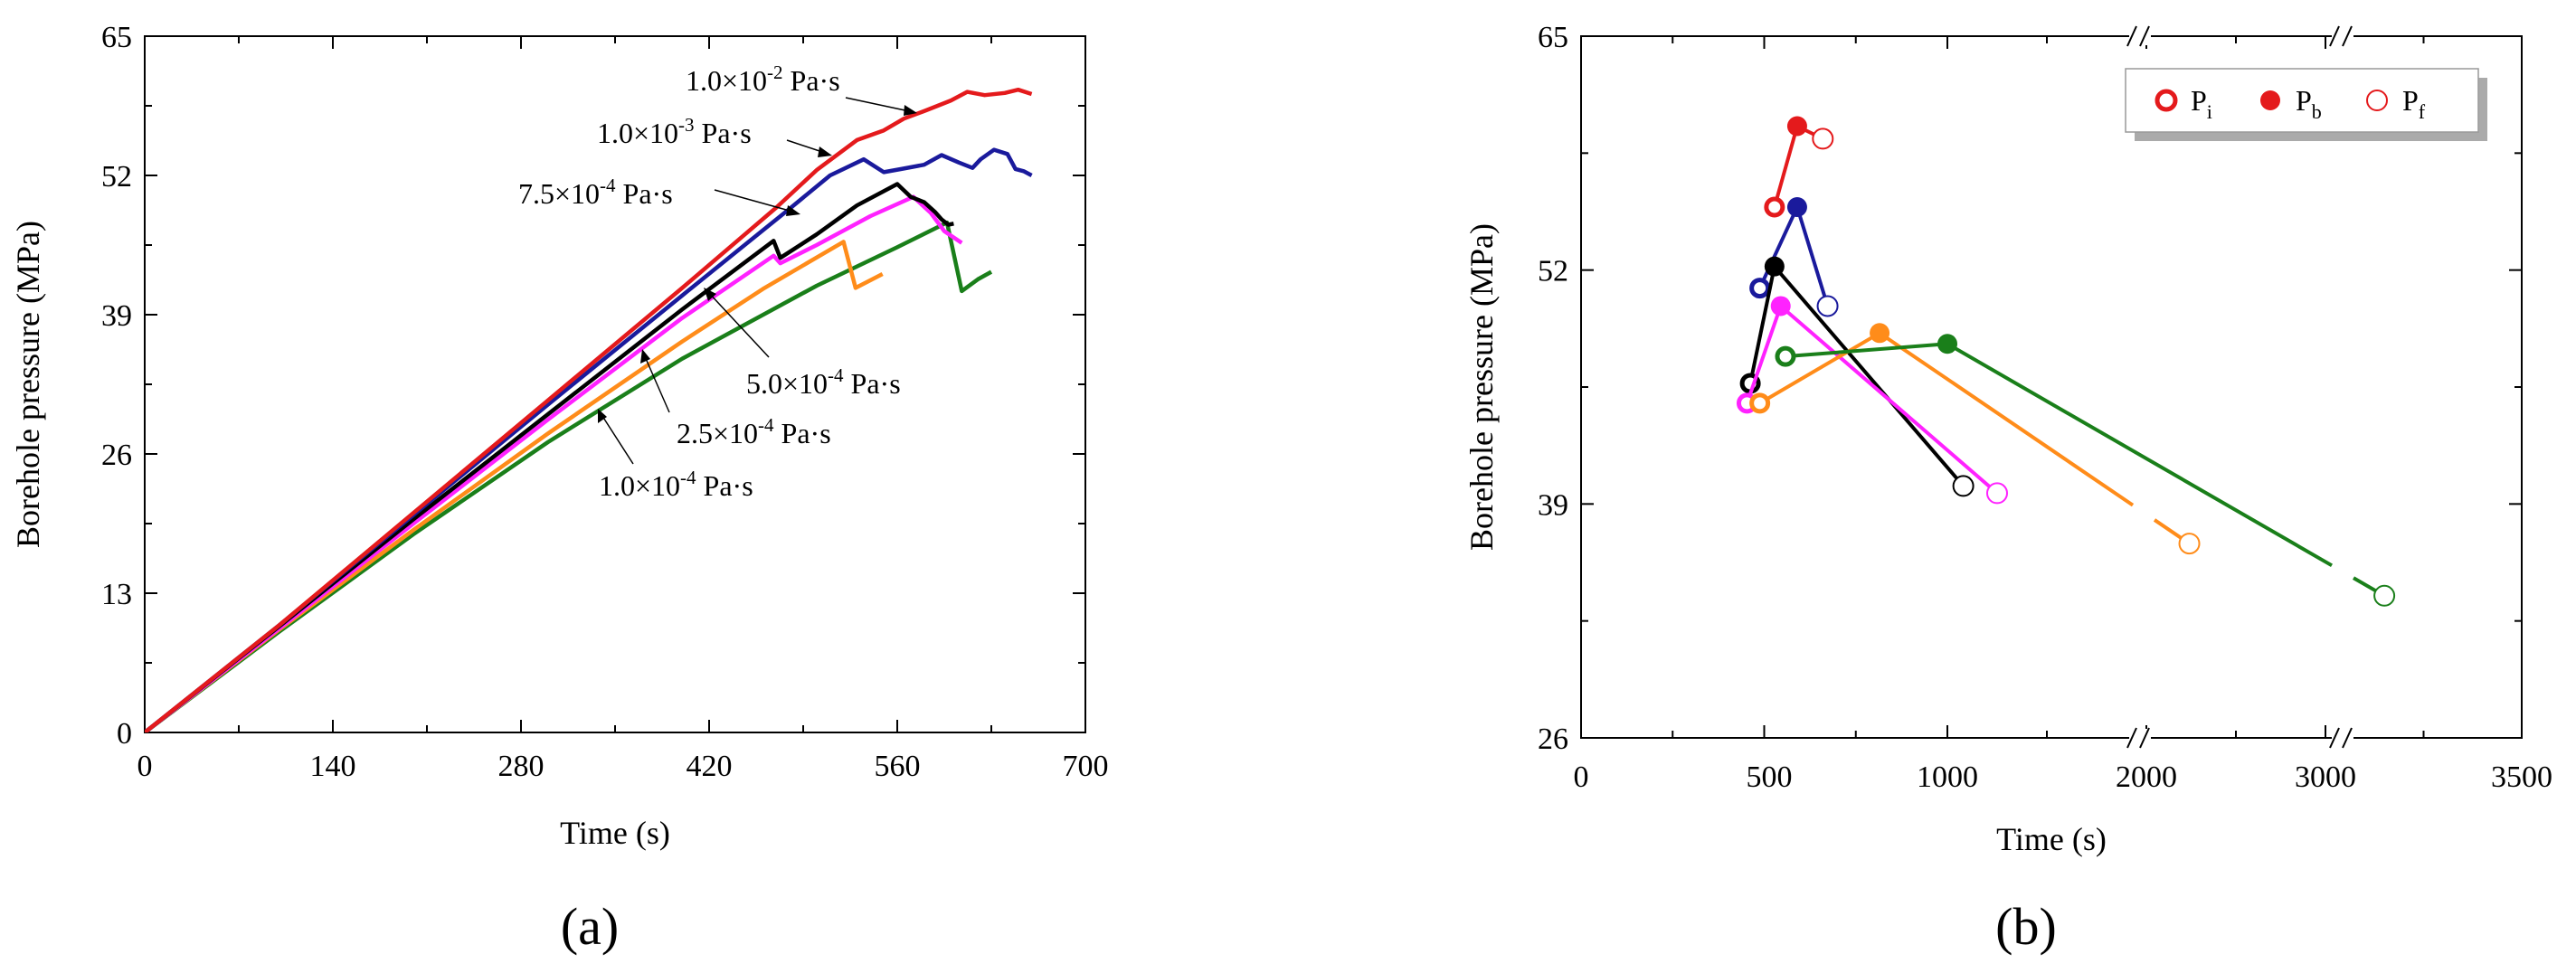  Describe the element at coordinates (2147, 777) in the screenshot. I see `x-tick-label: 2000` at that location.